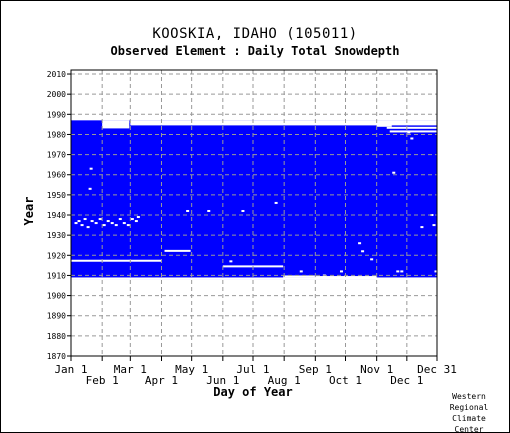  What do you see at coordinates (56, 275) in the screenshot?
I see `y-tick-label: 1910` at bounding box center [56, 275].